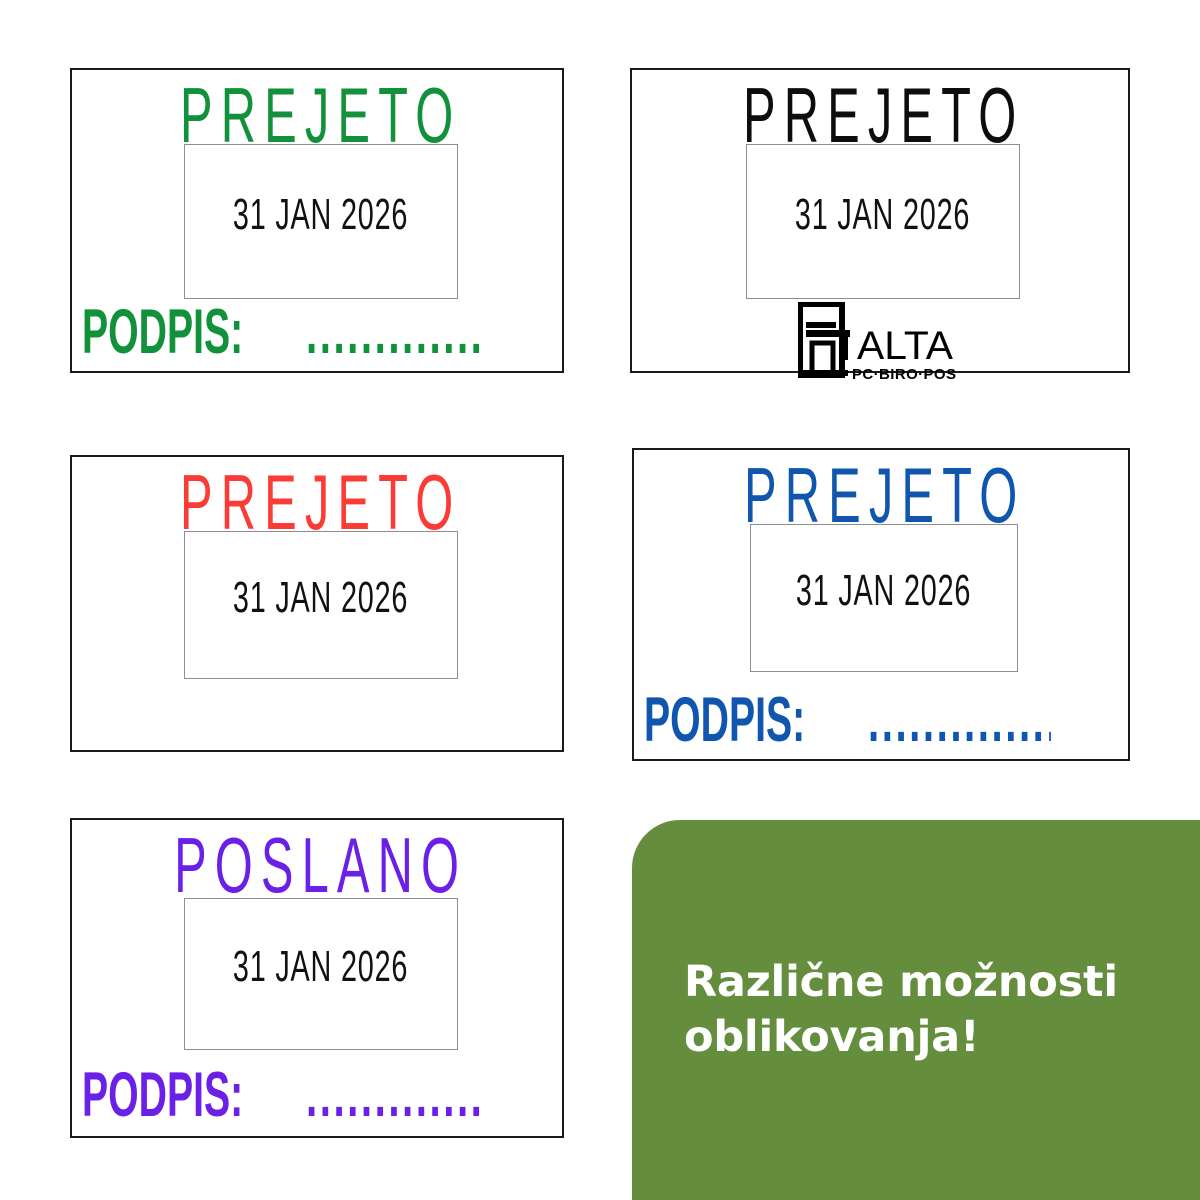  I want to click on date-value-black-wrap: 31 JAN 2026, so click(883, 213).